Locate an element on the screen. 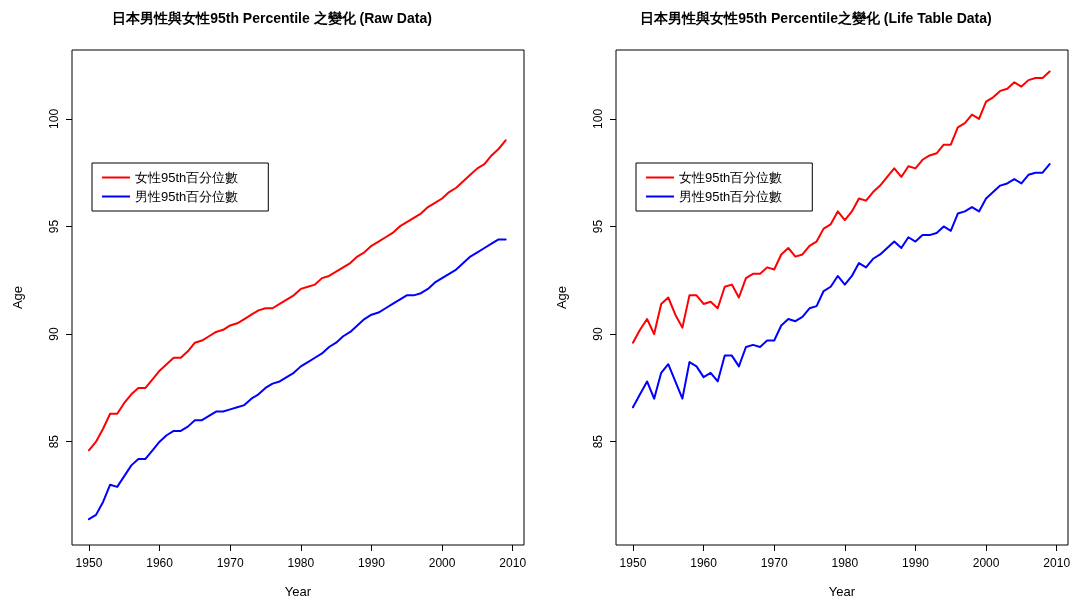  chart-title: 日本男性與女性95th Percentile之變化 (Life Table Data) is located at coordinates (816, 18).